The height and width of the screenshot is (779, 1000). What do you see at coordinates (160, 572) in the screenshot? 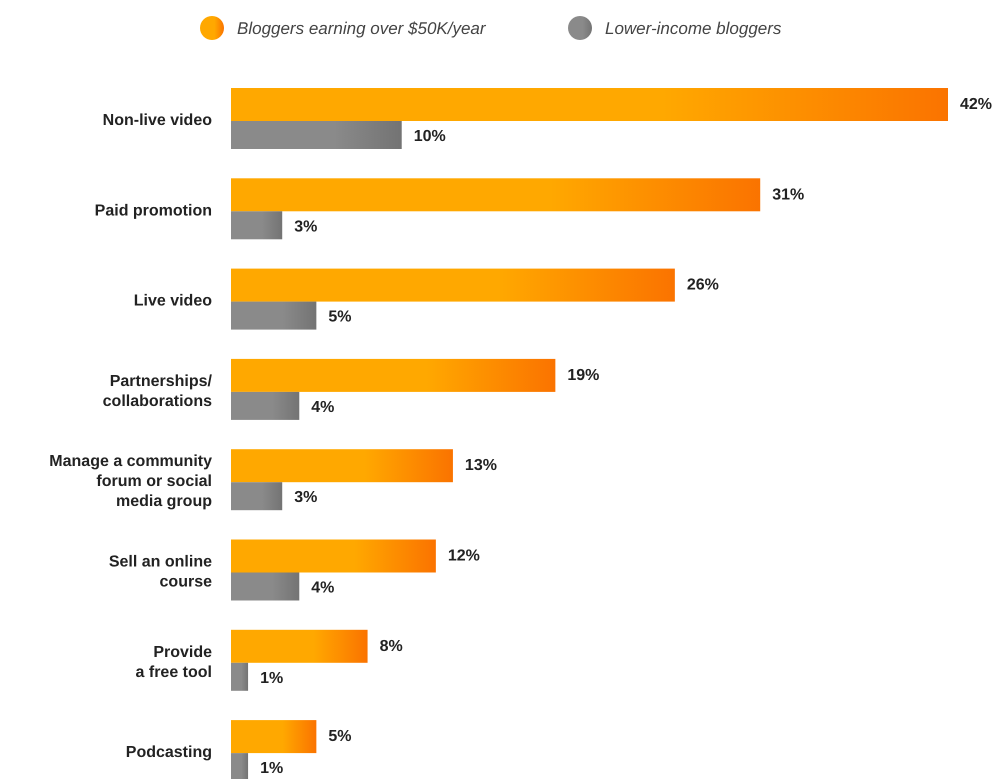
I see `y-tick-label: Sell an online course` at bounding box center [160, 572].